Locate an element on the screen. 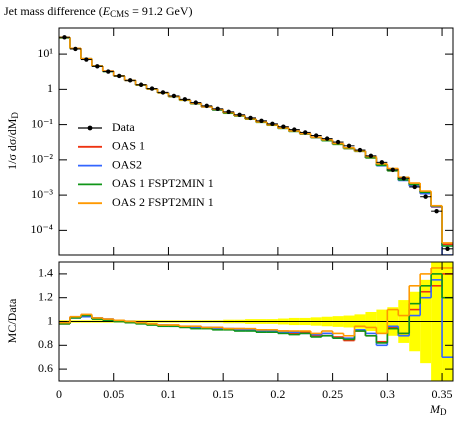 Image resolution: width=467 pixels, height=421 pixels. x-axis-label: MD is located at coordinates (438, 409).